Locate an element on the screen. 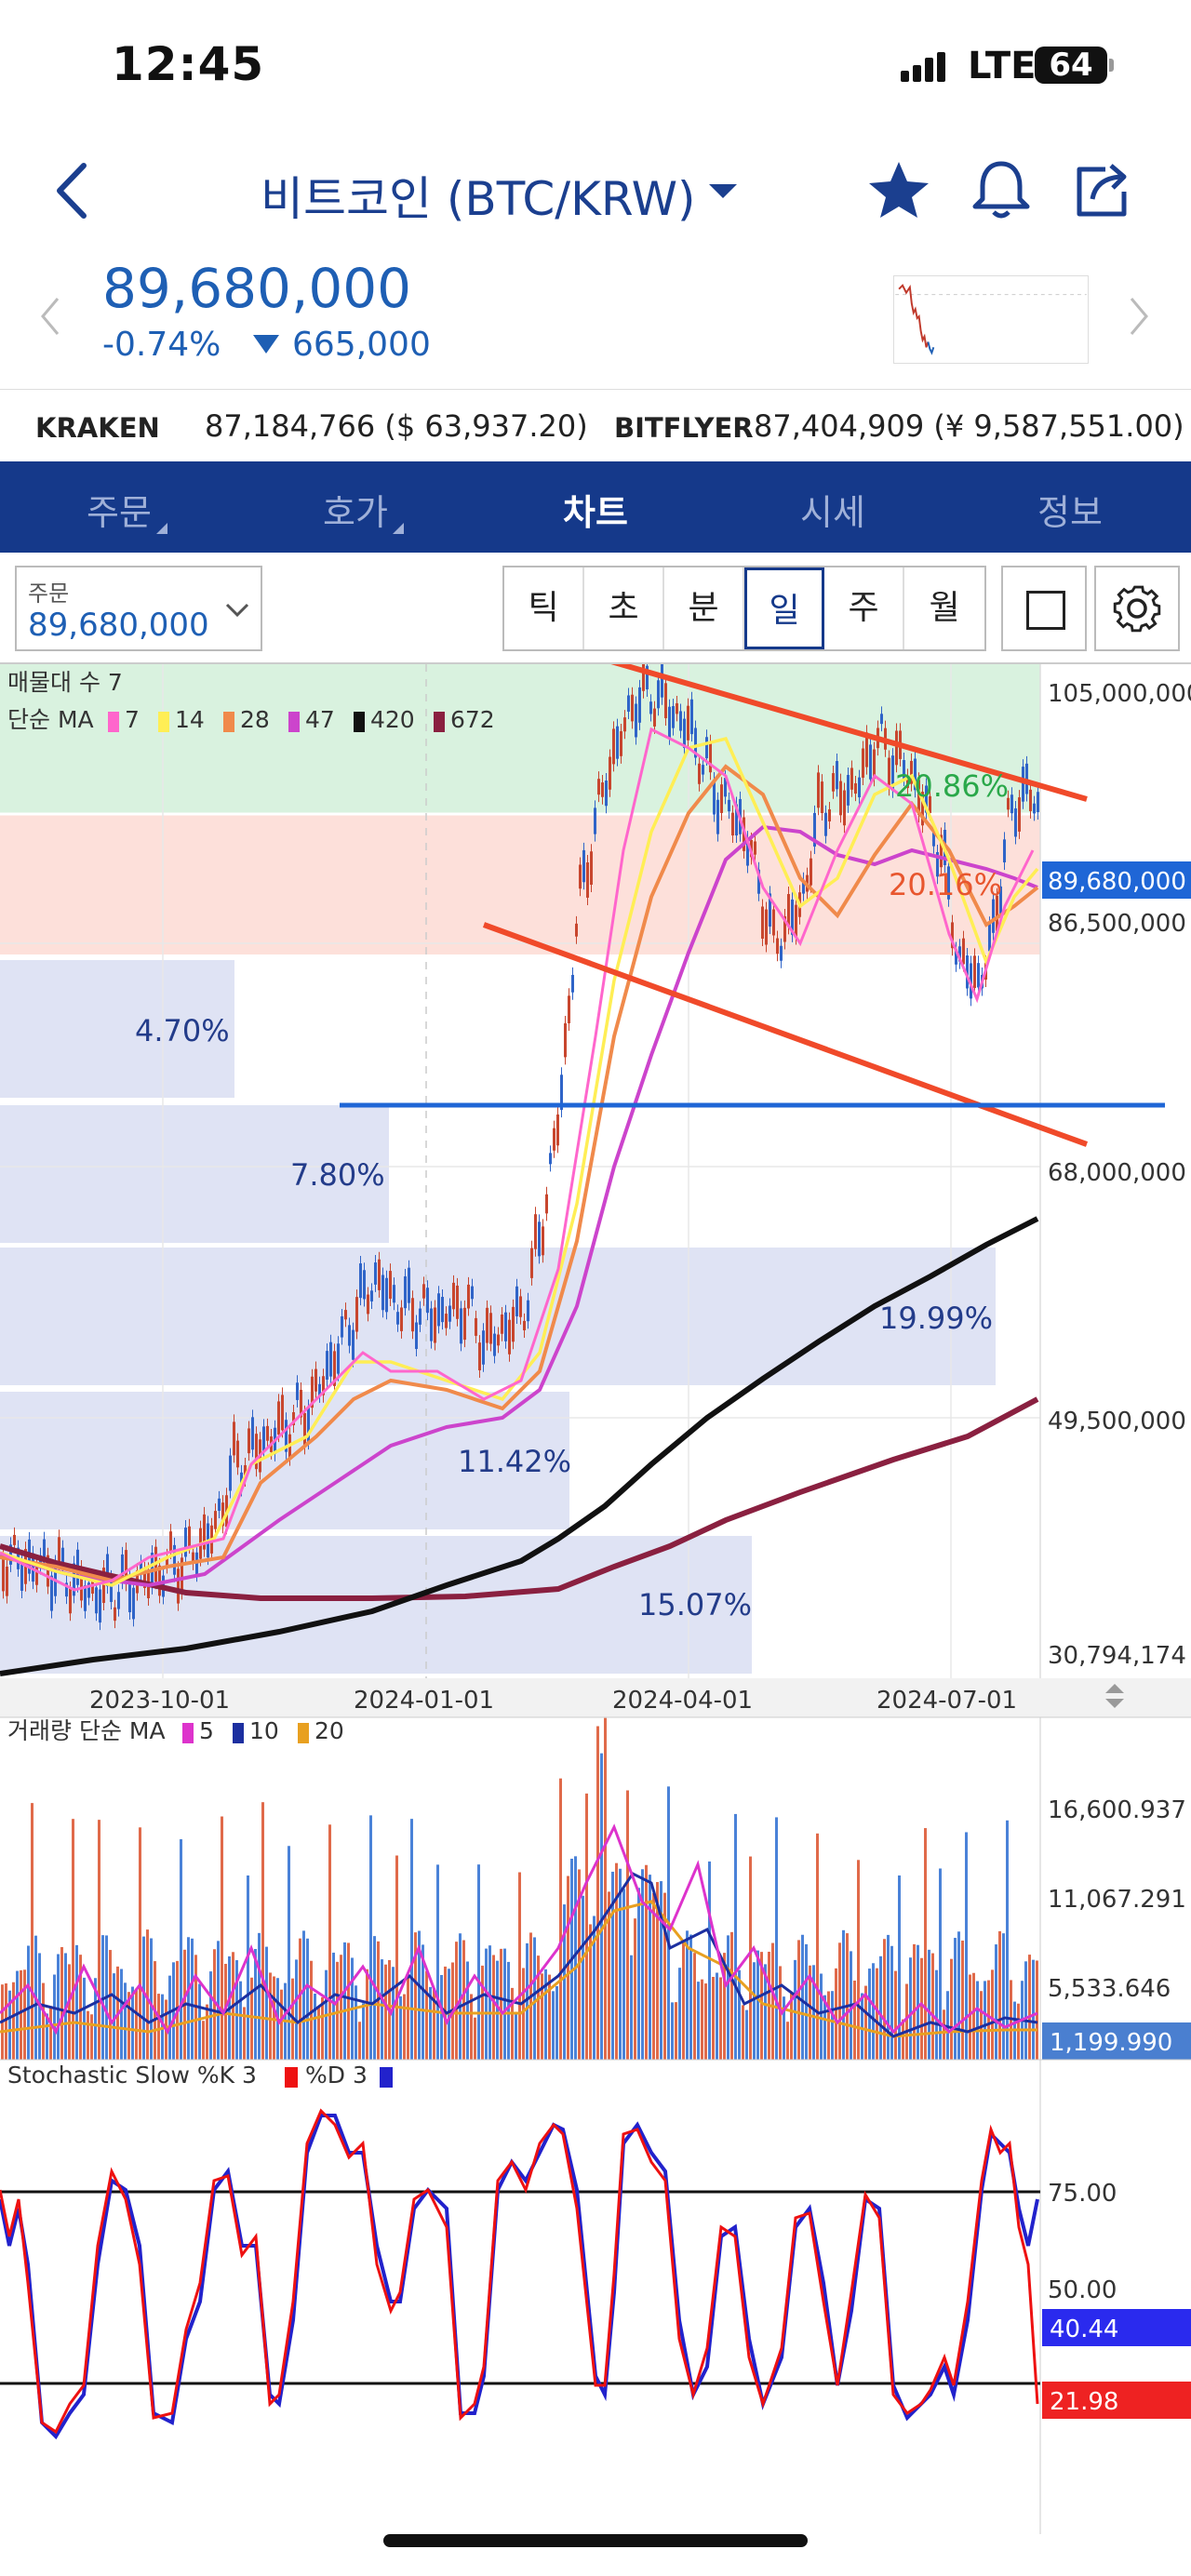  period-day: 일 is located at coordinates (784, 608).